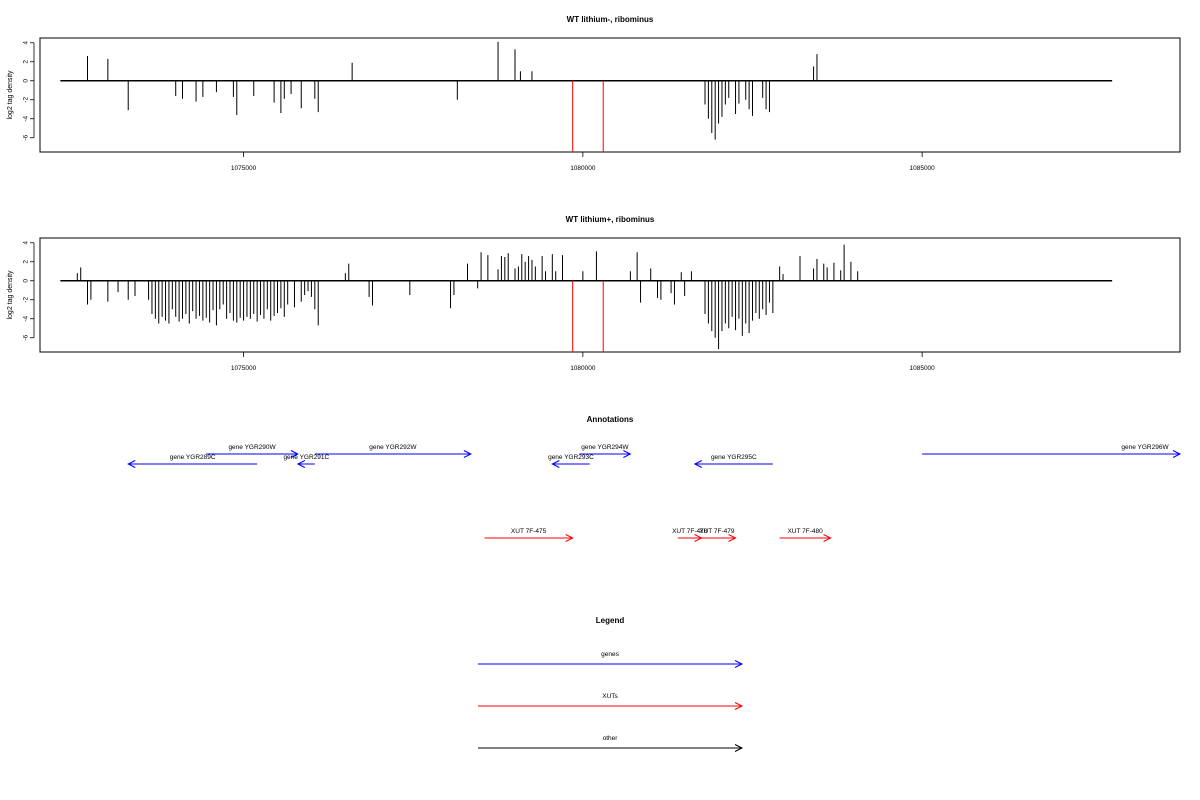 This screenshot has height=800, width=1200. I want to click on gene-arrow: gene YGR290W, so click(252, 451).